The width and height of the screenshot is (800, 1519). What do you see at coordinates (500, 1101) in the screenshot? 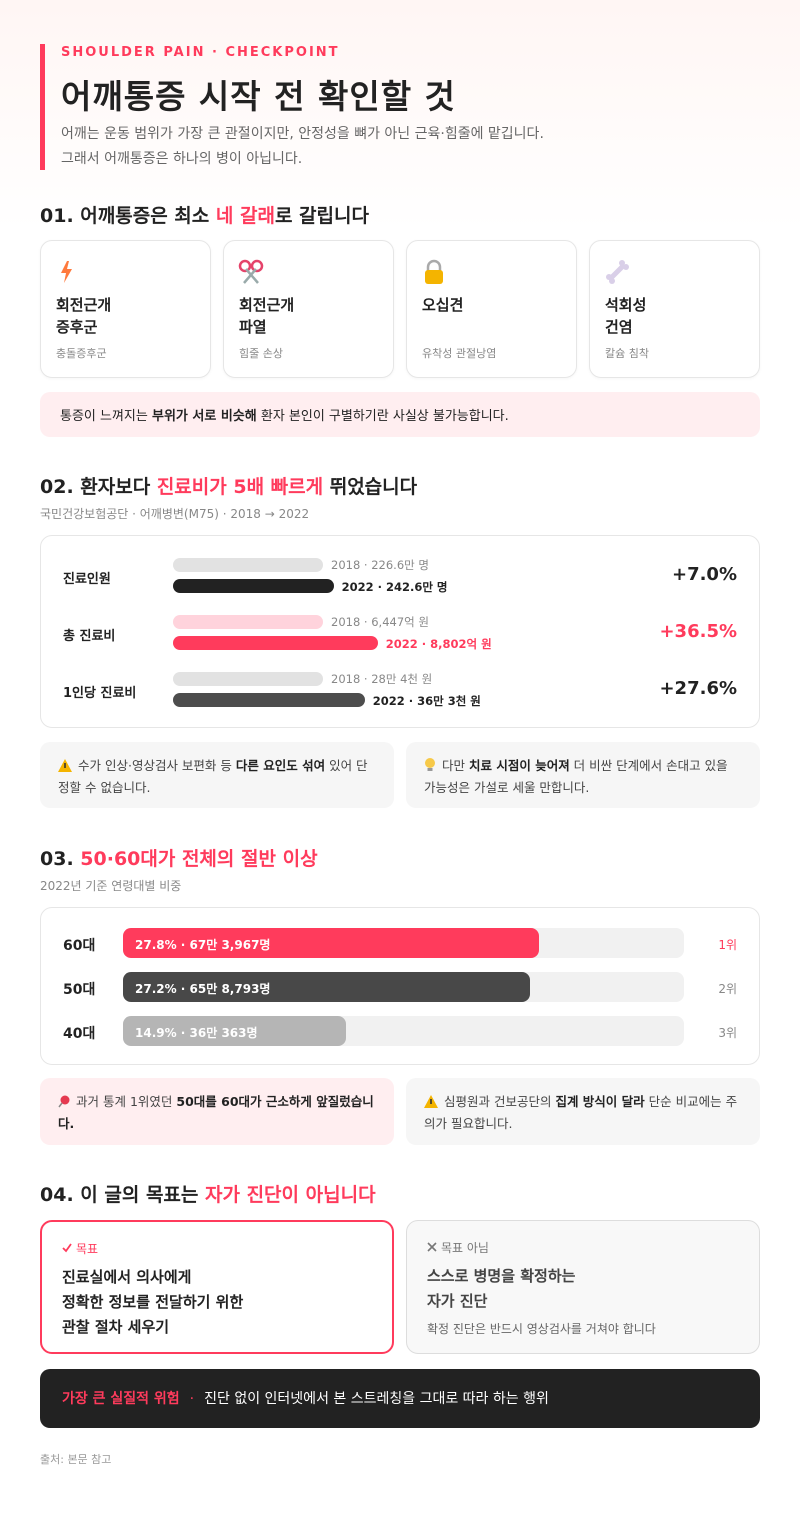
I see `text-part: 심평원과 건보공단의` at bounding box center [500, 1101].